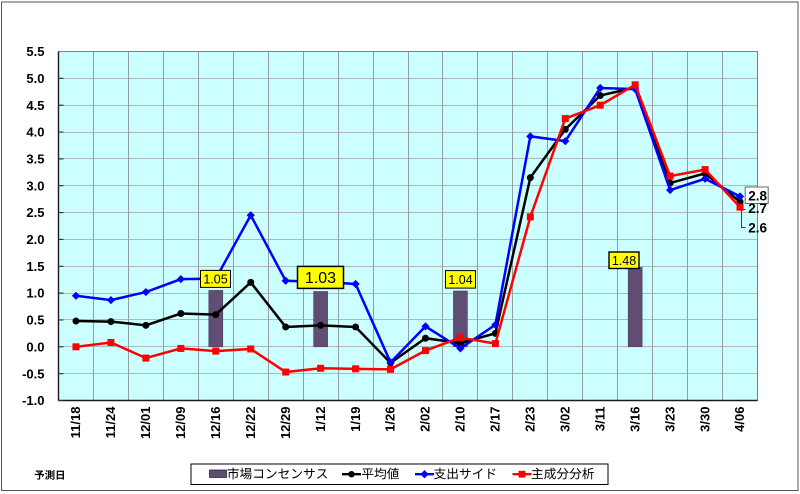 The image size is (800, 494). Describe the element at coordinates (757, 196) in the screenshot. I see `svg-text: 2.8` at that location.